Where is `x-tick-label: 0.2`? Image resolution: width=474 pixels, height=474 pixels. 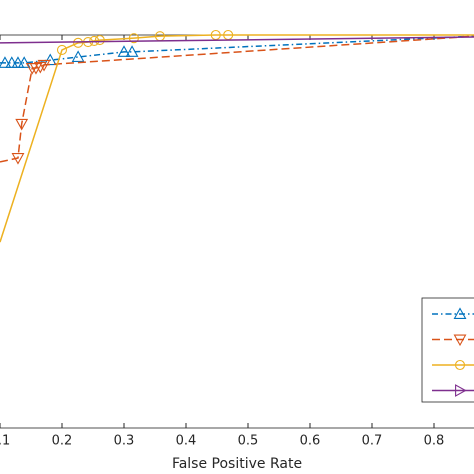 x-tick-label: 0.2 is located at coordinates (62, 441).